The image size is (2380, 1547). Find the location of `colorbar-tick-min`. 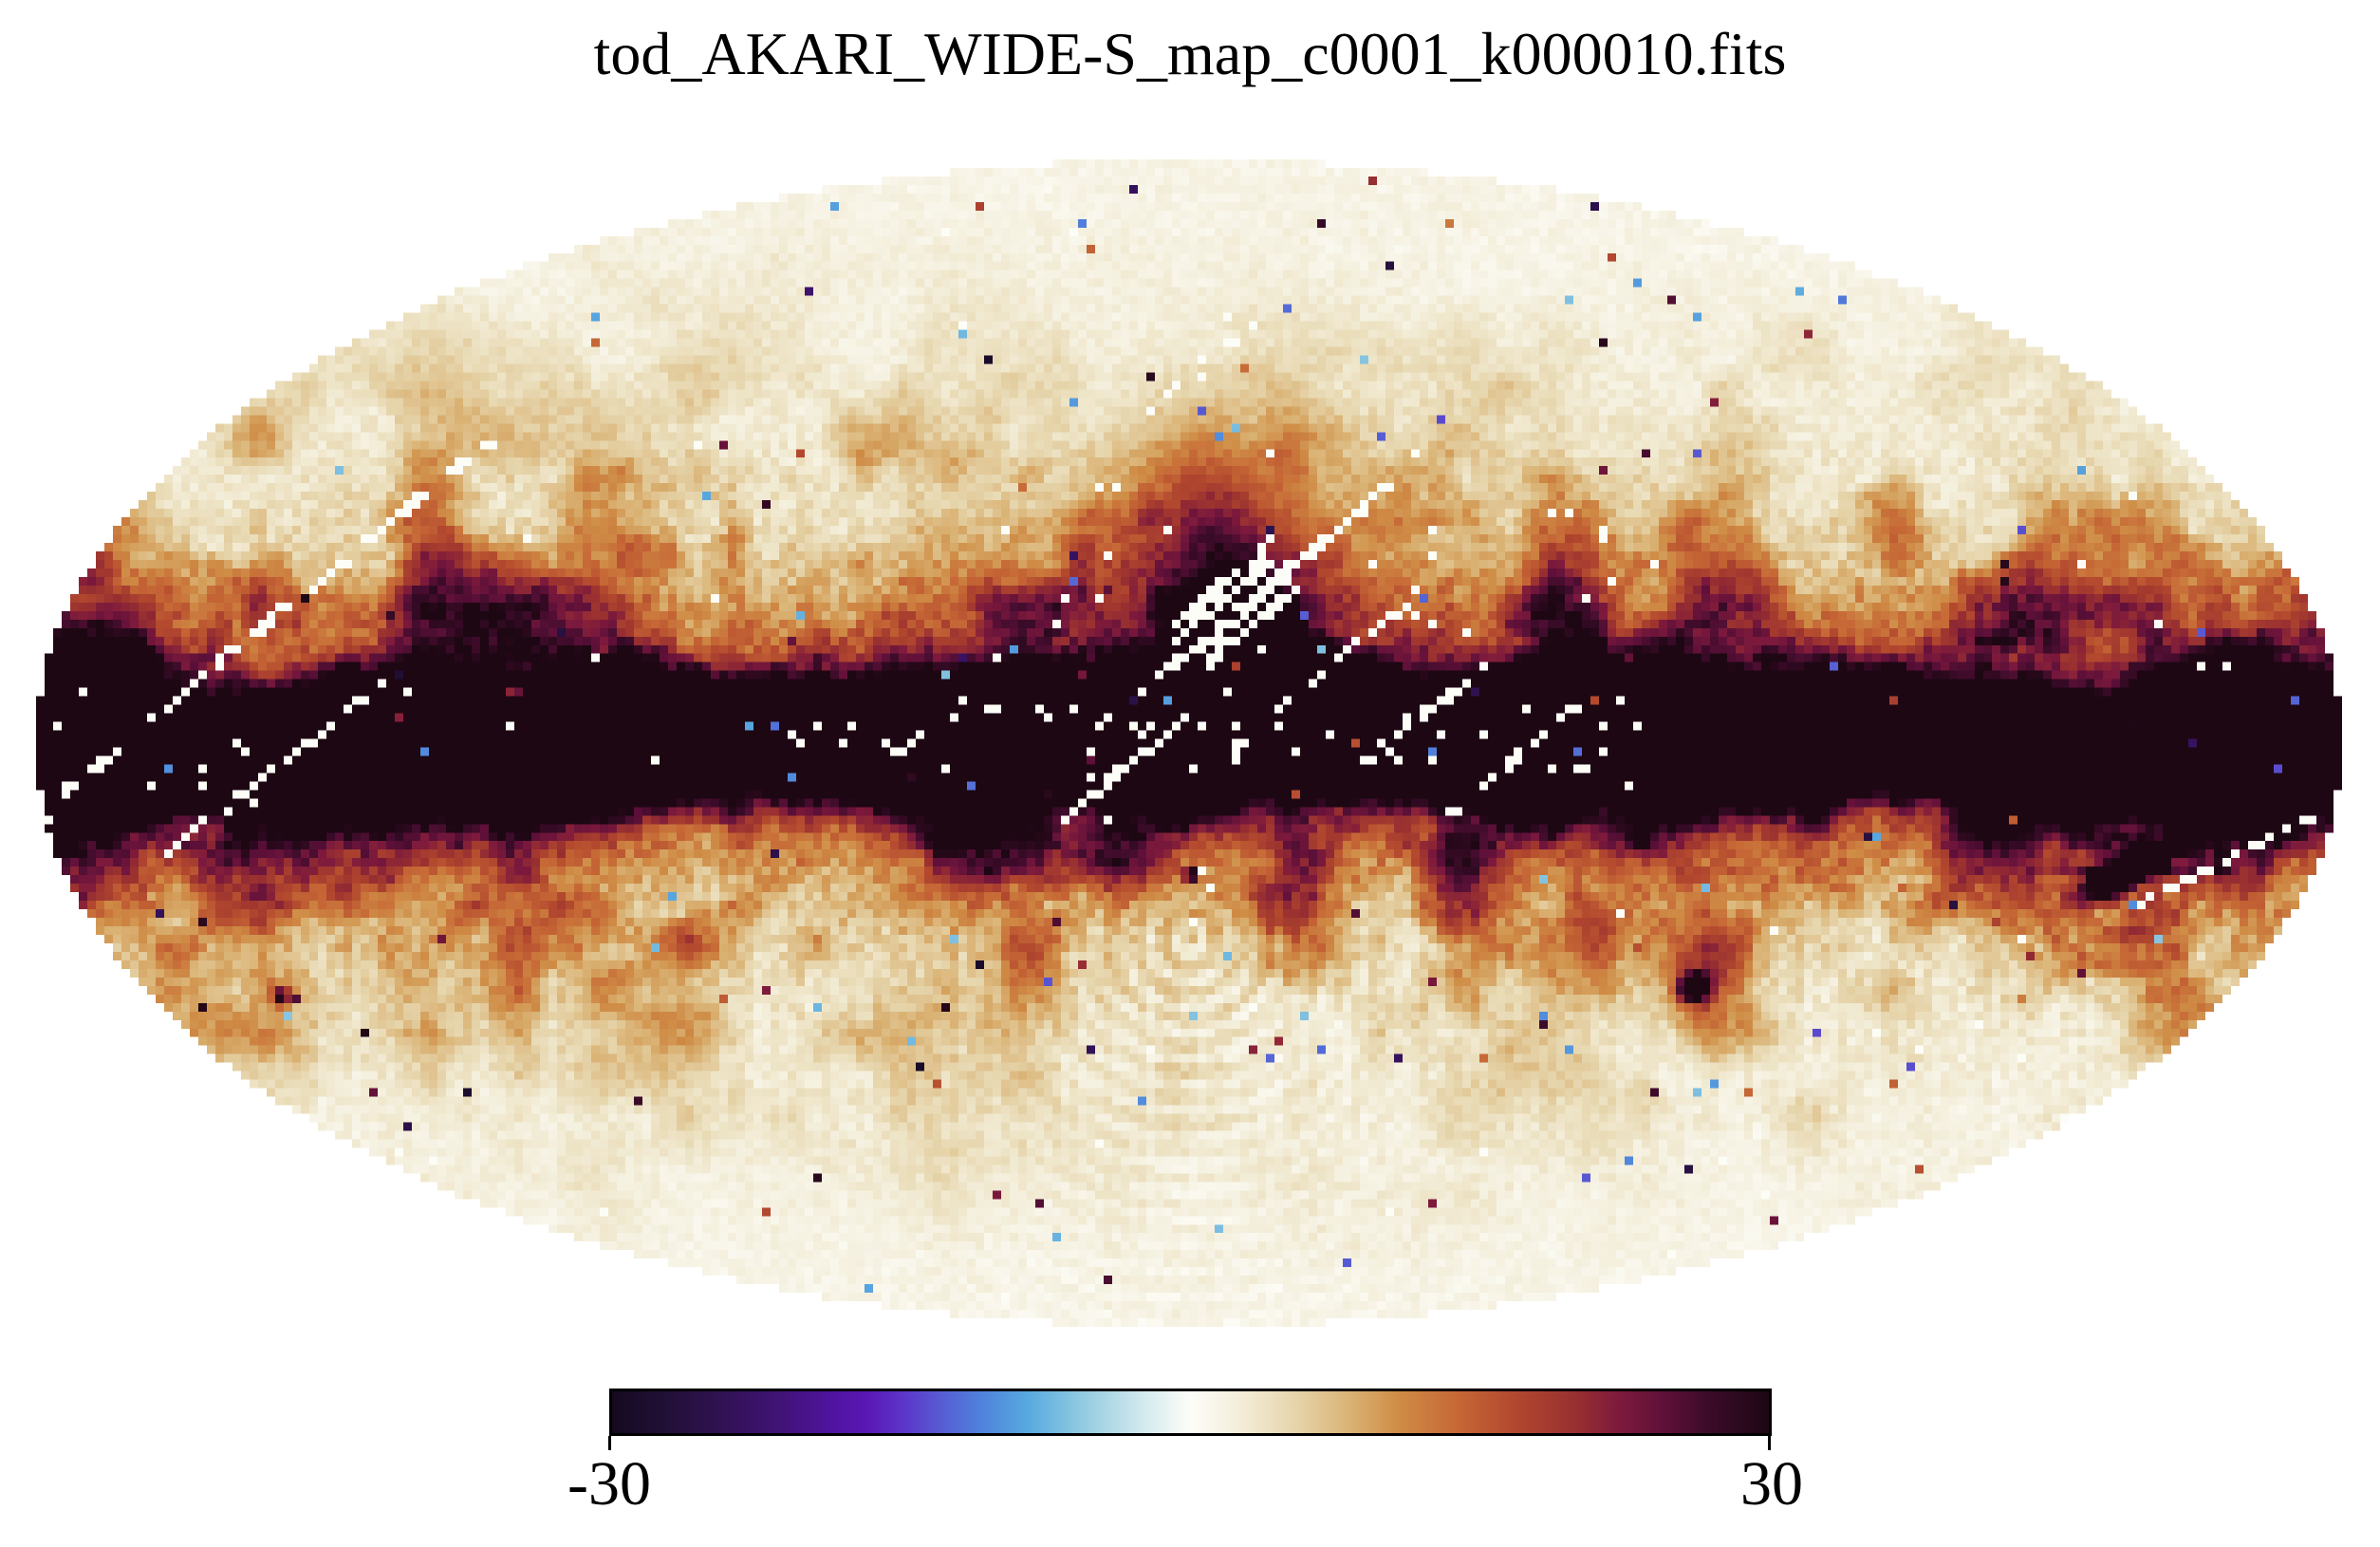

colorbar-tick-min is located at coordinates (609, 1443).